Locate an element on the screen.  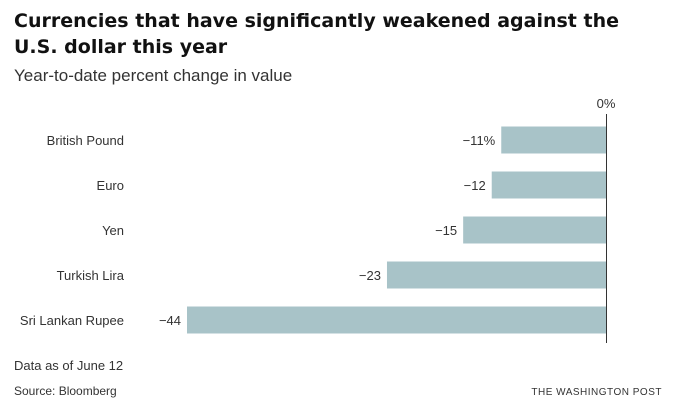
source-note: Source: Bloomberg is located at coordinates (65, 391).